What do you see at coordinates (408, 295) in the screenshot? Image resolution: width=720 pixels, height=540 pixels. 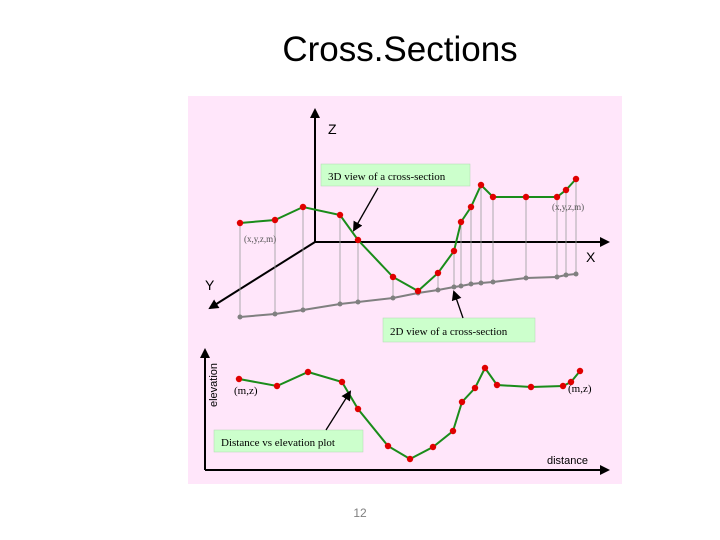 I see `ground-vertices` at bounding box center [408, 295].